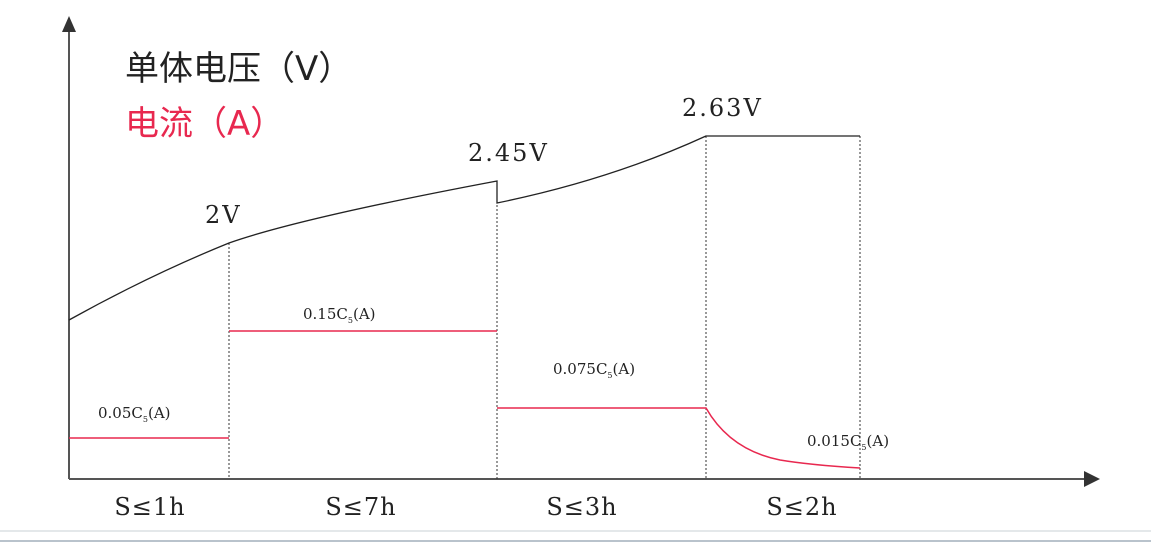  Describe the element at coordinates (1092, 479) in the screenshot. I see `x-axis-arrow` at that location.